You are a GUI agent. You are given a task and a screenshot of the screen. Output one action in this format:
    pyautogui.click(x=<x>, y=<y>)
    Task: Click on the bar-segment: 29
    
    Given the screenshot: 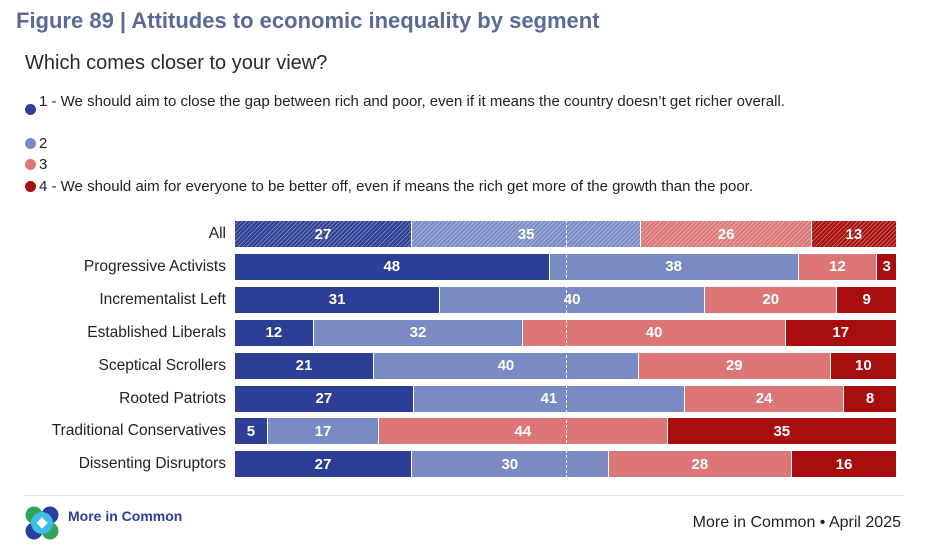 What is the action you would take?
    pyautogui.click(x=734, y=365)
    